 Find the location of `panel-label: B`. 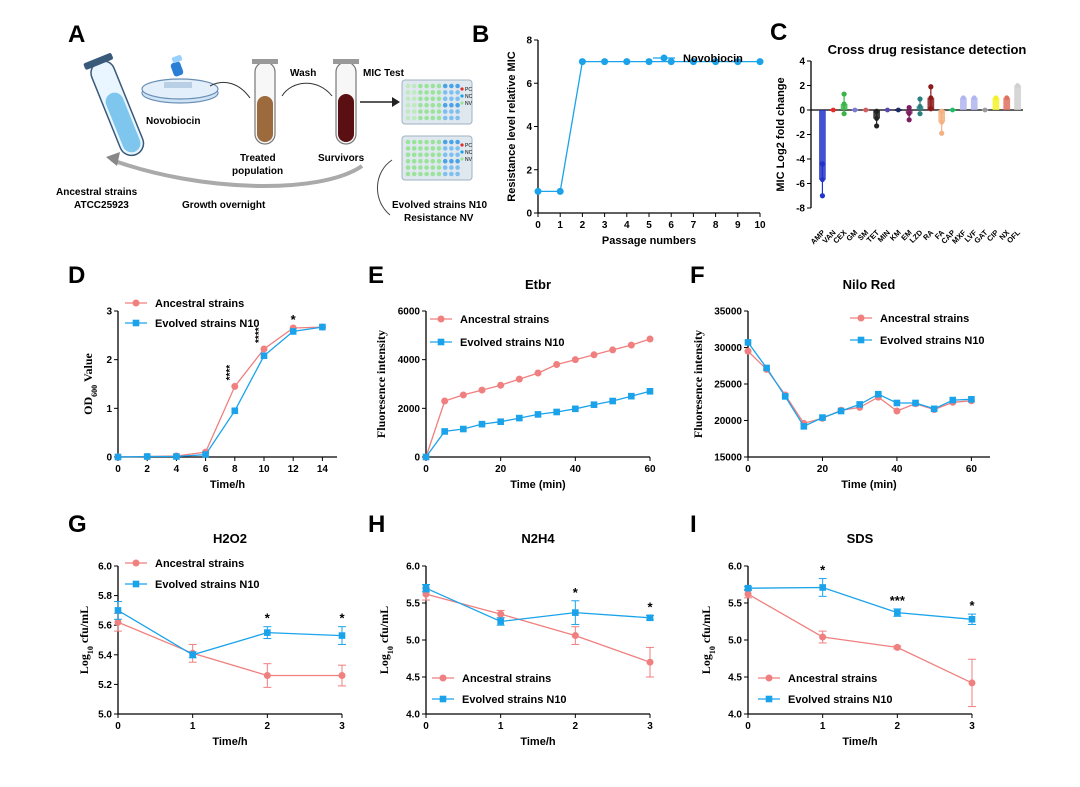

panel-label: B is located at coordinates (480, 34).